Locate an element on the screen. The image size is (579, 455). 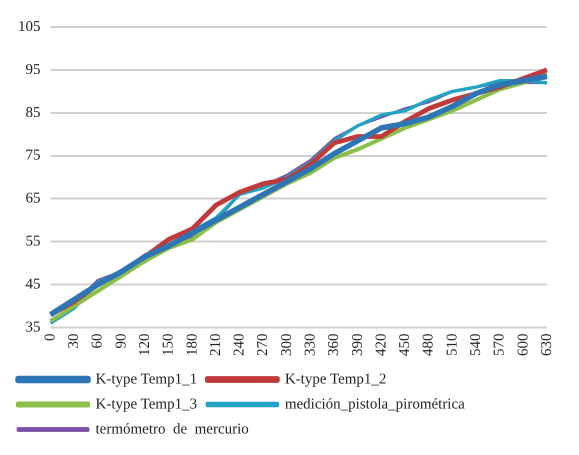
x-tick-label: 180 is located at coordinates (192, 345).